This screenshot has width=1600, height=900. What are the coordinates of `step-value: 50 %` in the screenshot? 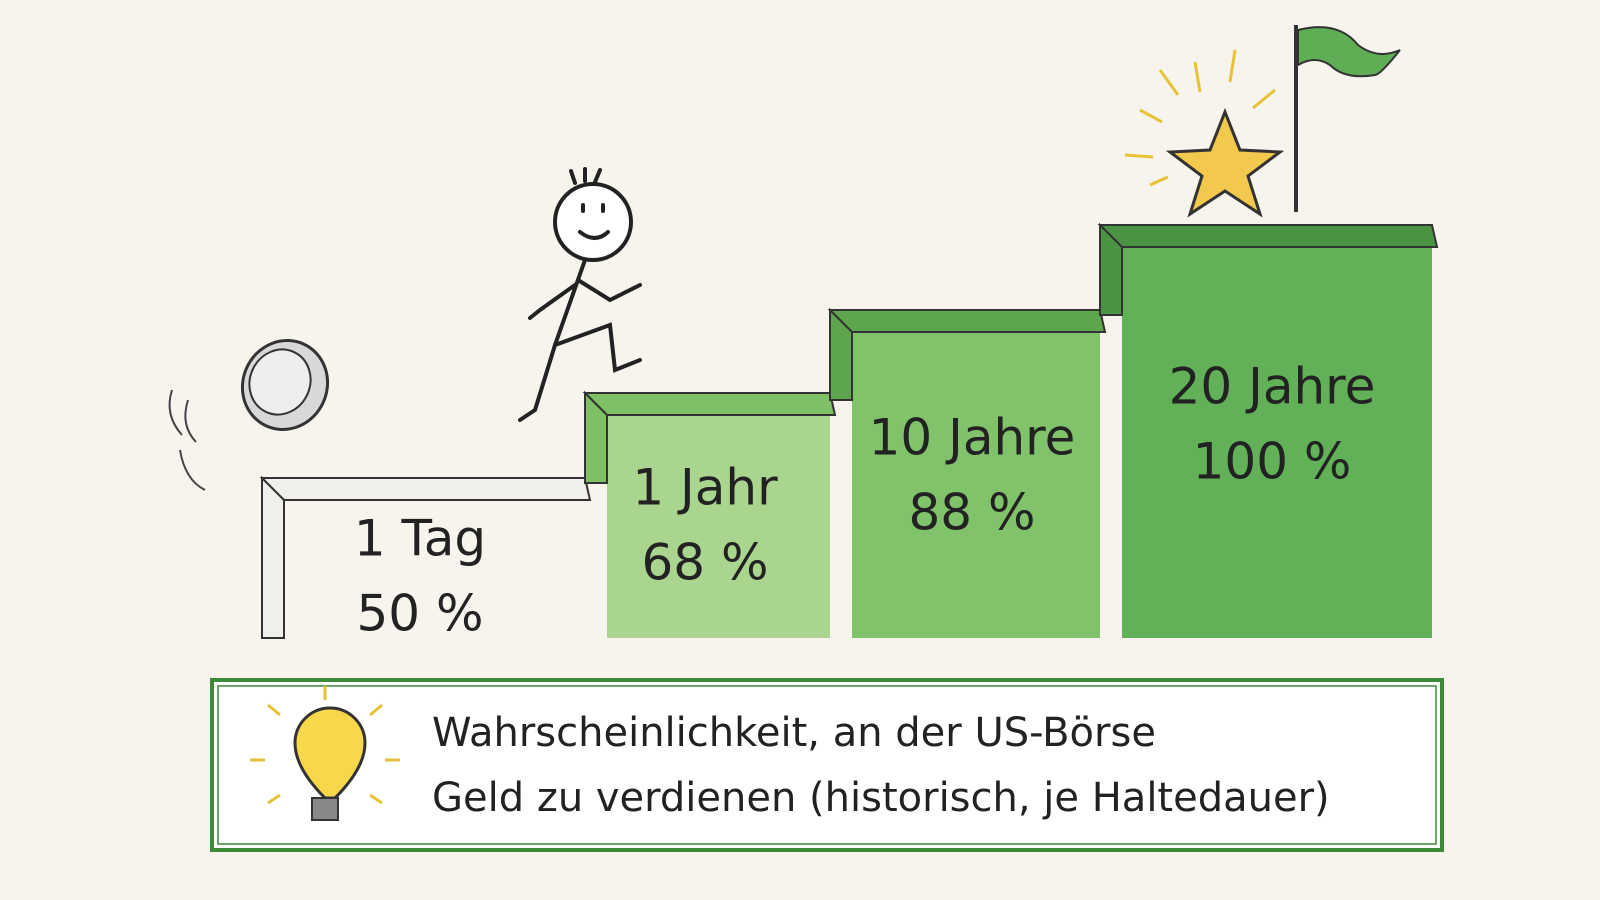 It's located at (419, 614).